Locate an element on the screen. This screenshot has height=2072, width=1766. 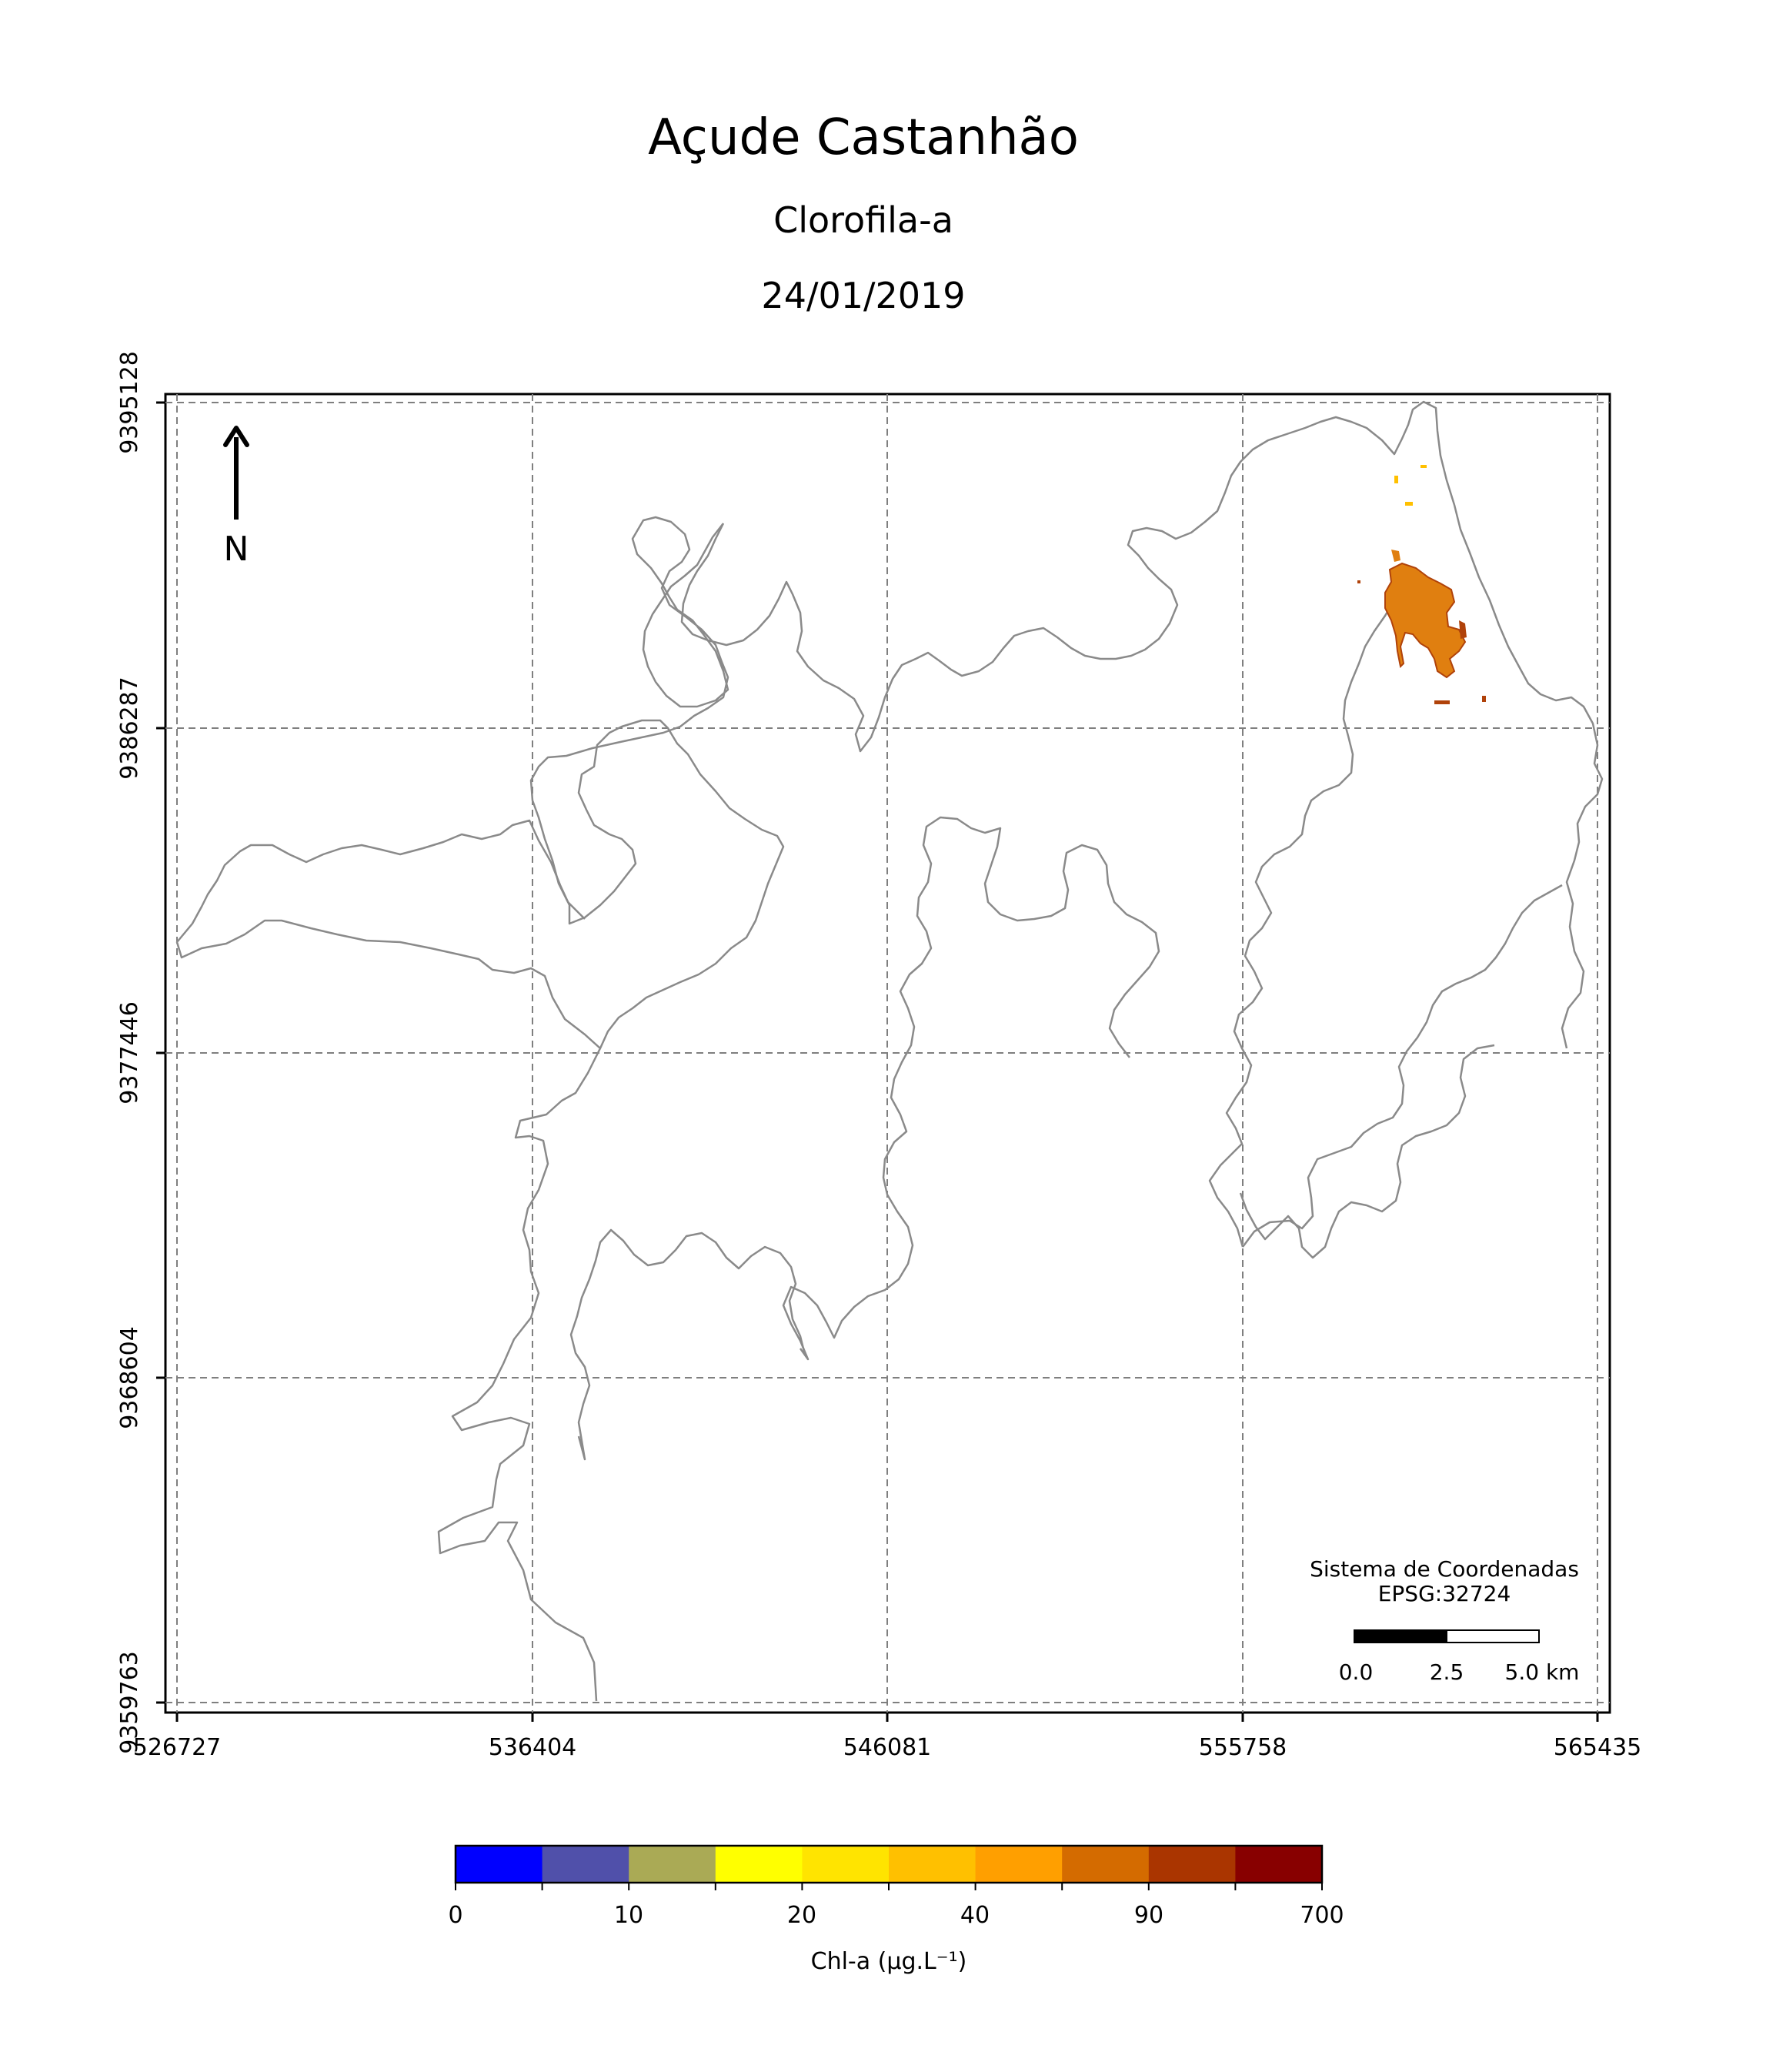
colorbar-label: Chl-a (μg.L⁻¹) is located at coordinates (889, 1962).